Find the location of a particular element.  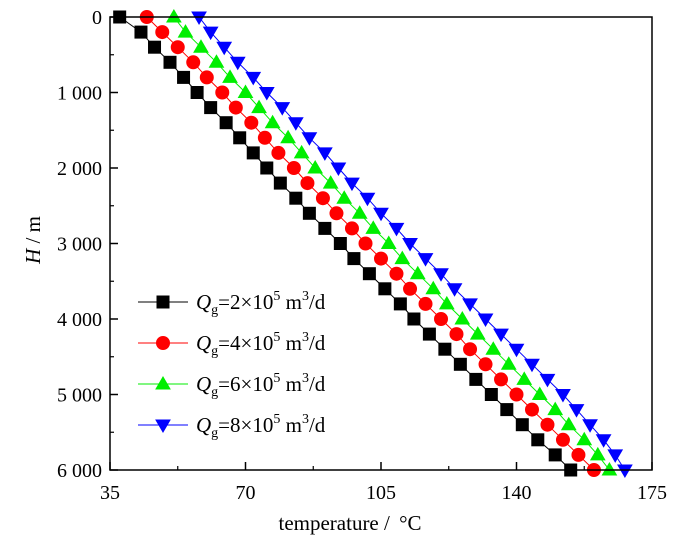

x-tick-label: 35 is located at coordinates (110, 493).